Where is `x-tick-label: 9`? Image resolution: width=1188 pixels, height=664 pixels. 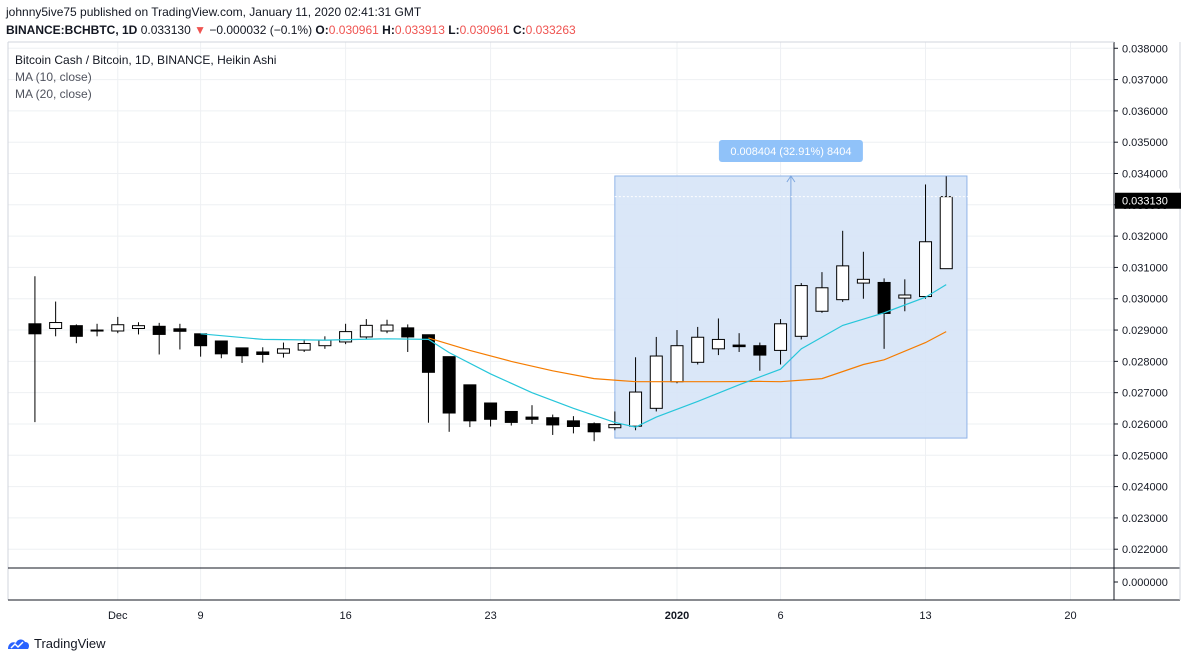 x-tick-label: 9 is located at coordinates (201, 616).